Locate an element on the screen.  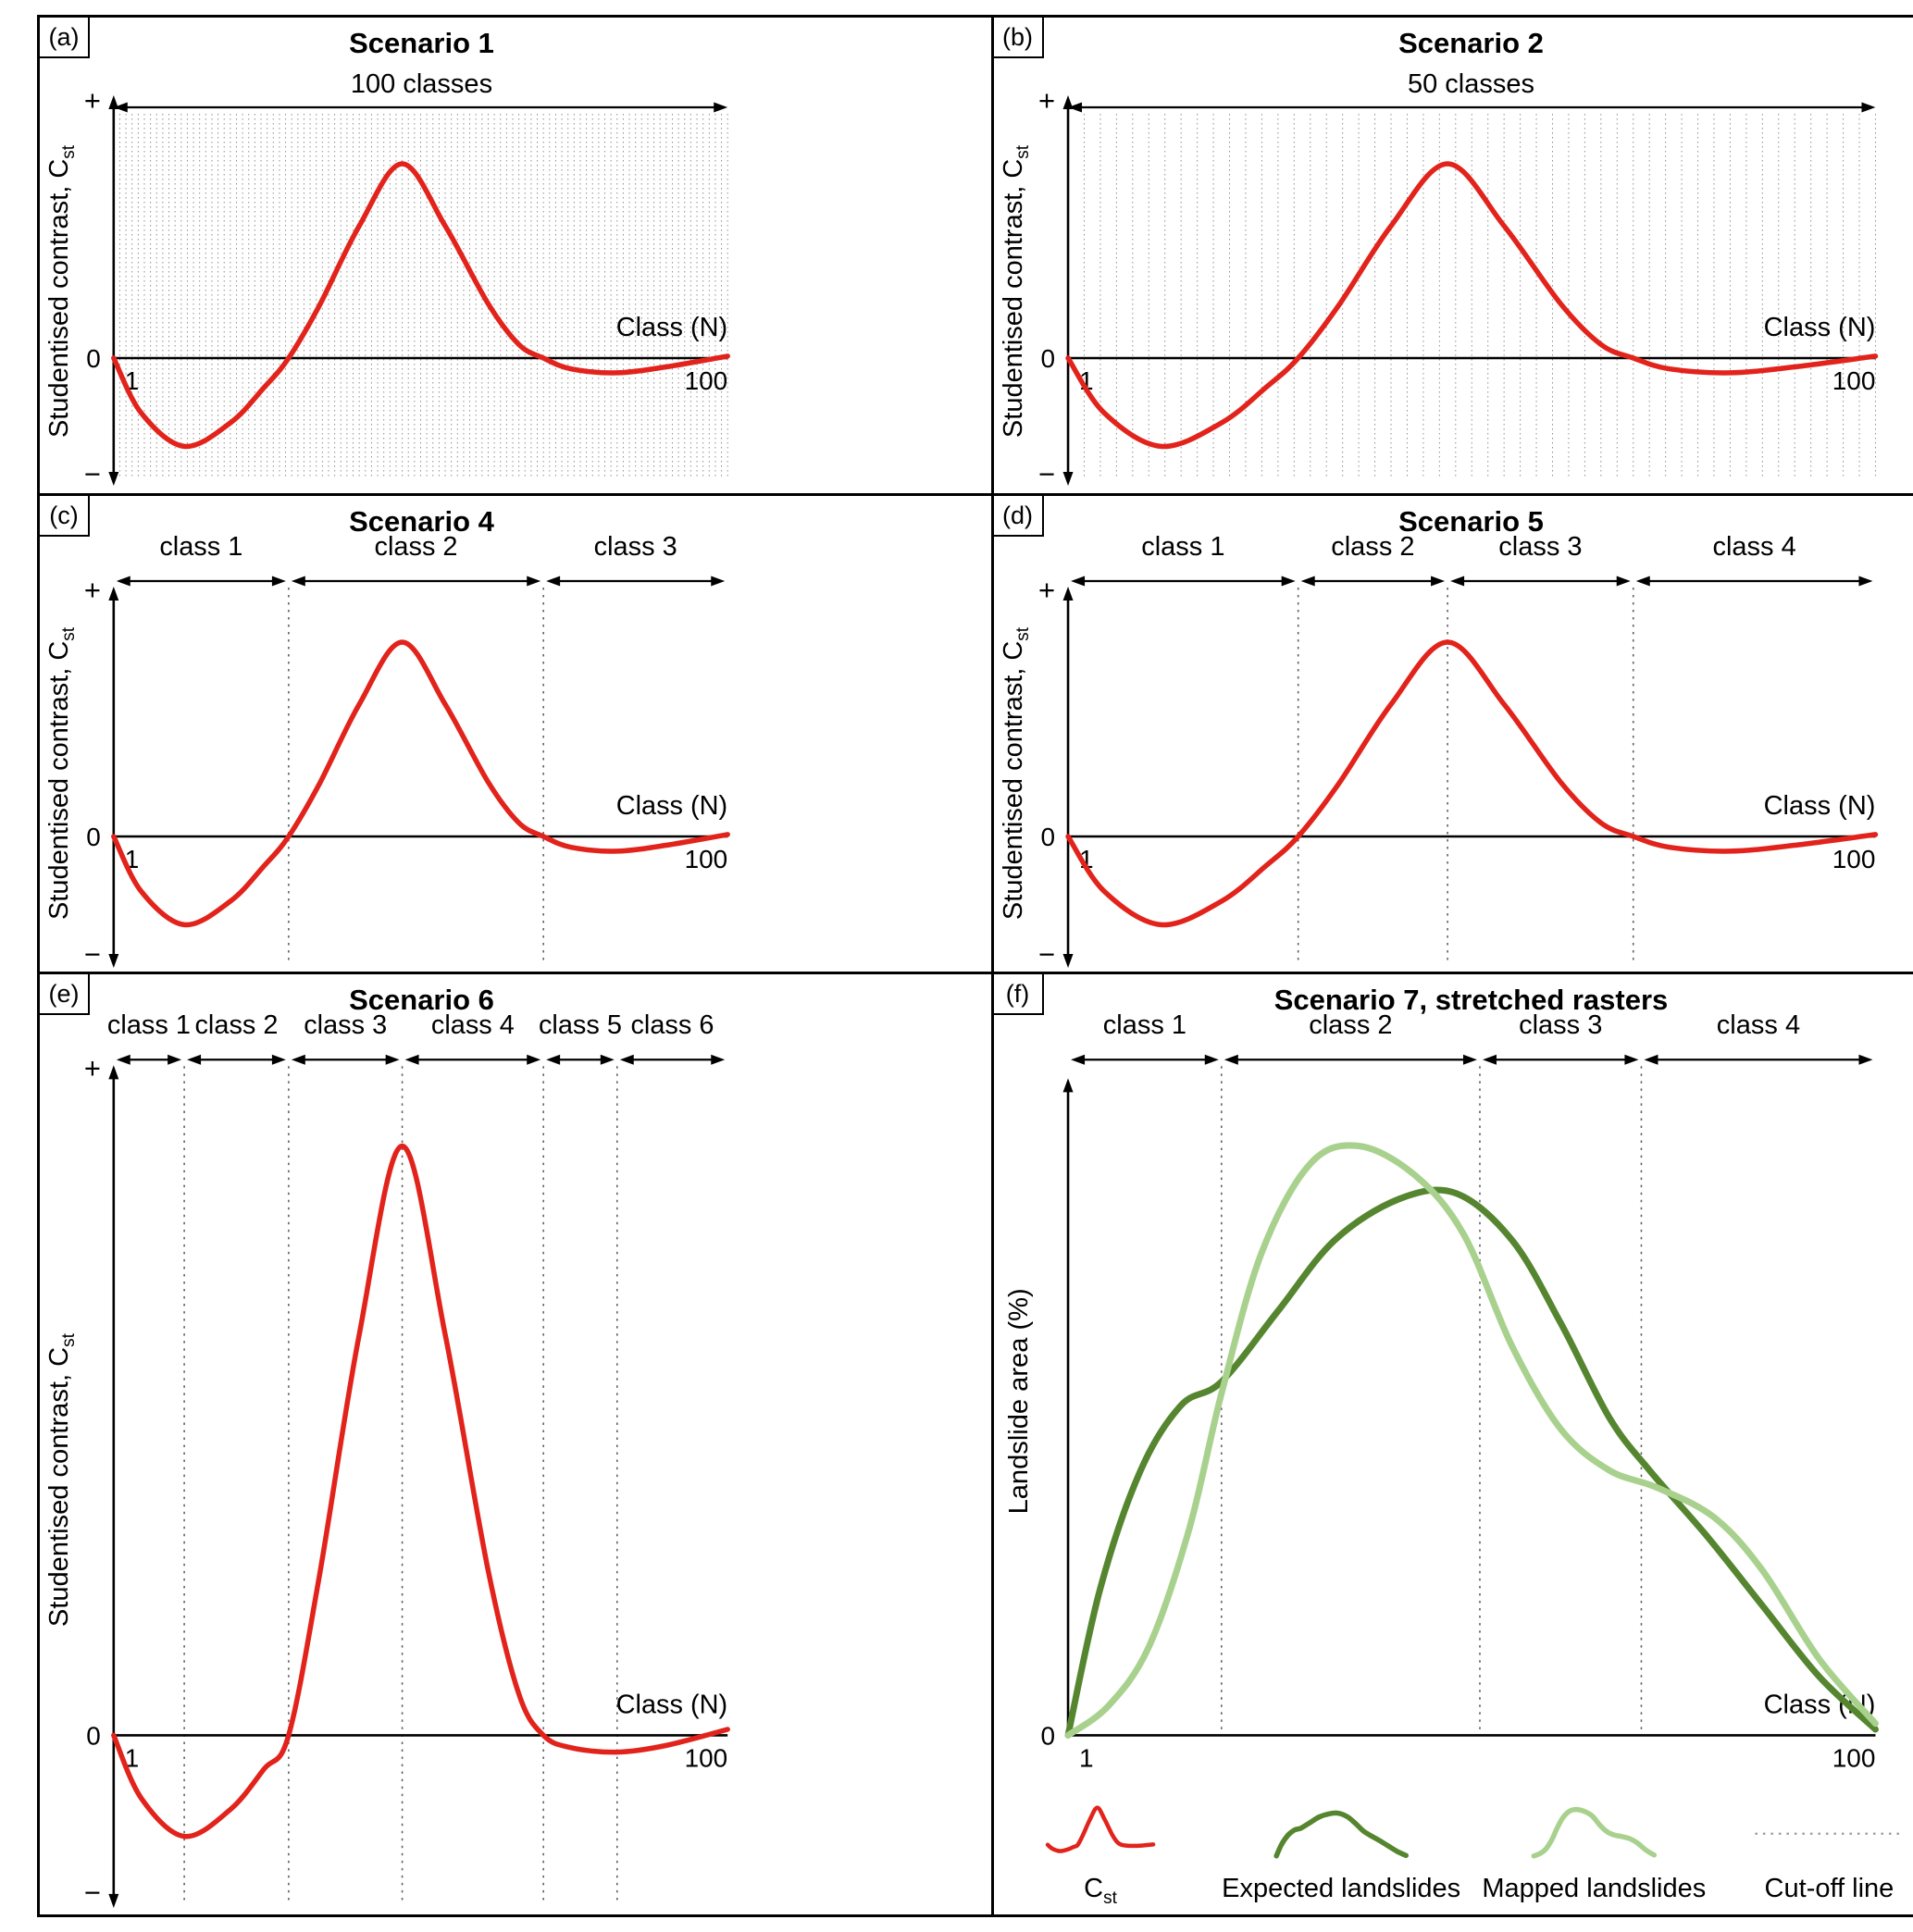
panel-letter-e: (e) is located at coordinates (65, 994).